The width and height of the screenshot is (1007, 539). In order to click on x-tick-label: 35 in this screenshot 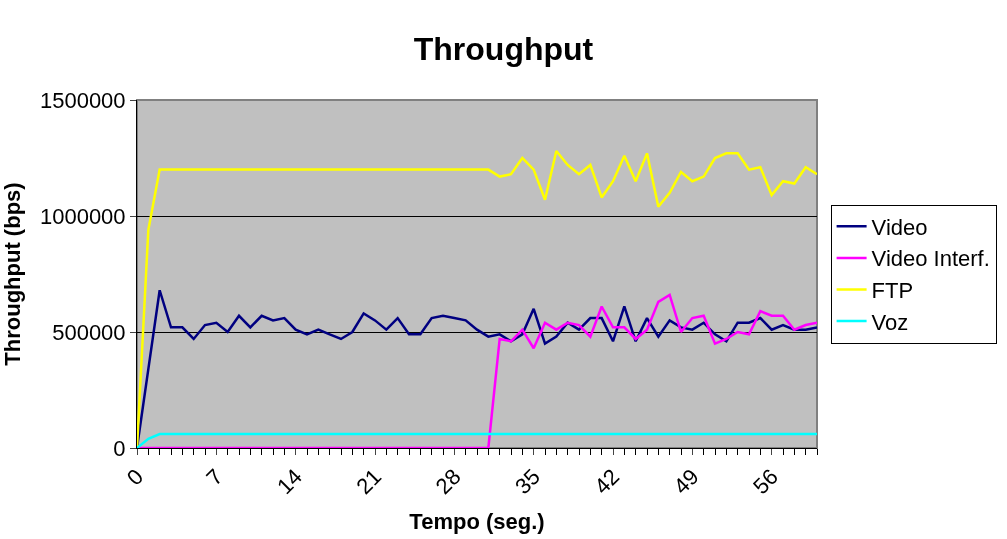, I will do `click(527, 482)`.